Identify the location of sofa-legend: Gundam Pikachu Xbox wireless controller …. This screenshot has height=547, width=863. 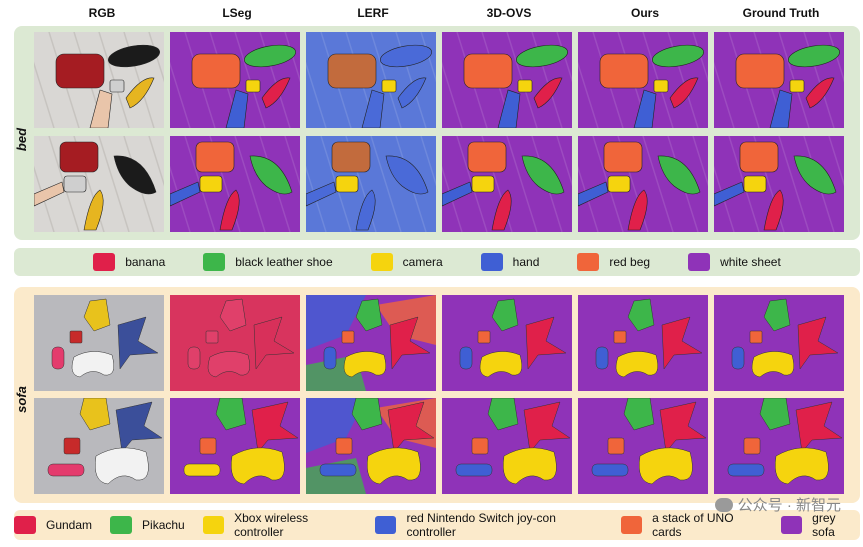
(437, 525).